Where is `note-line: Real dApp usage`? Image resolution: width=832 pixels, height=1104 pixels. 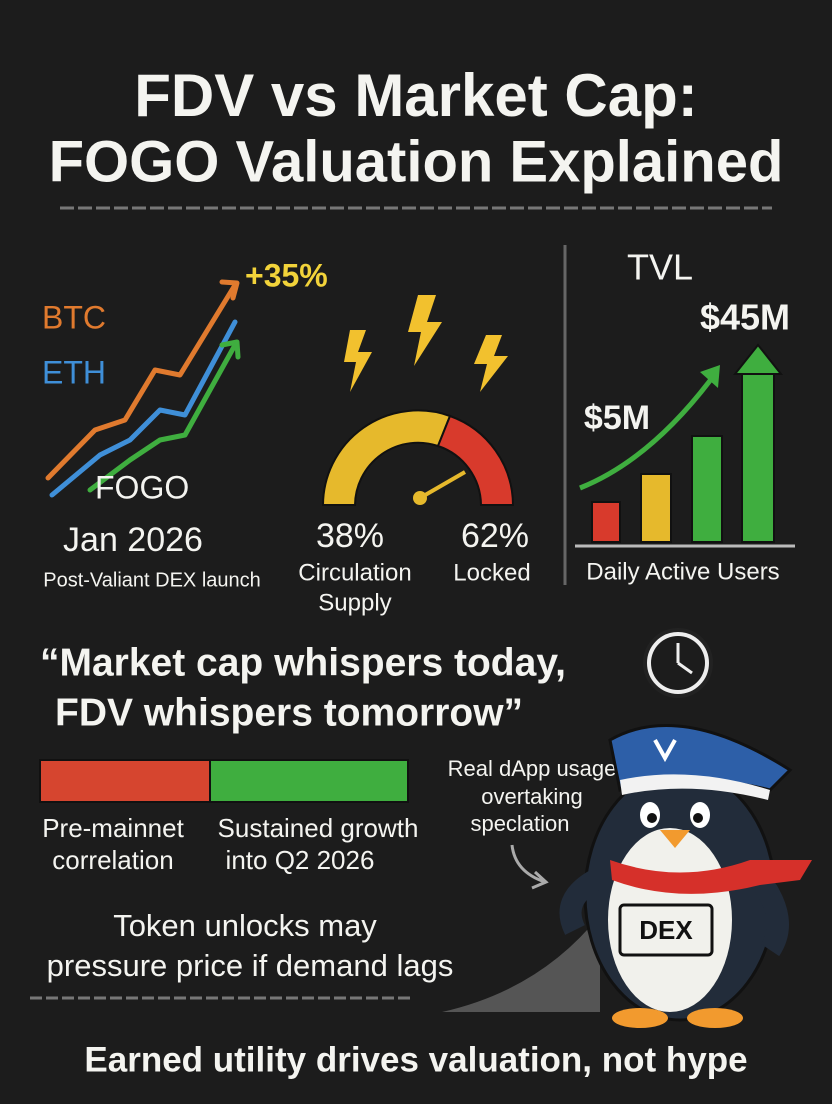
note-line: Real dApp usage is located at coordinates (532, 768).